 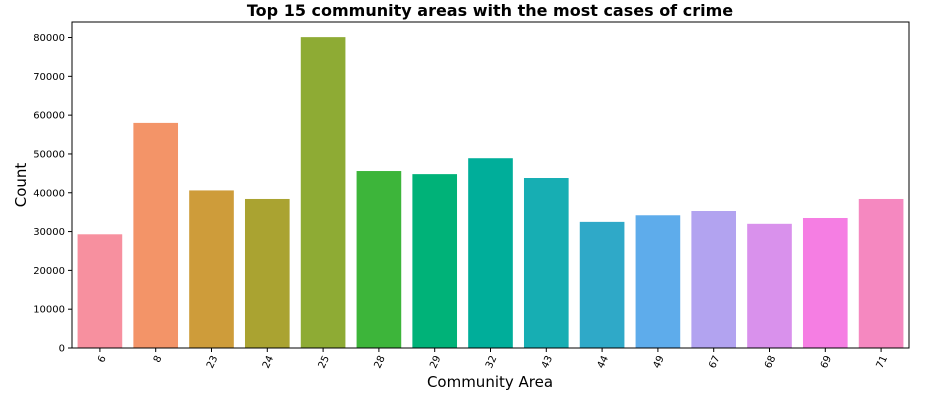 I want to click on y-tick-label: 60000, so click(x=49, y=116).